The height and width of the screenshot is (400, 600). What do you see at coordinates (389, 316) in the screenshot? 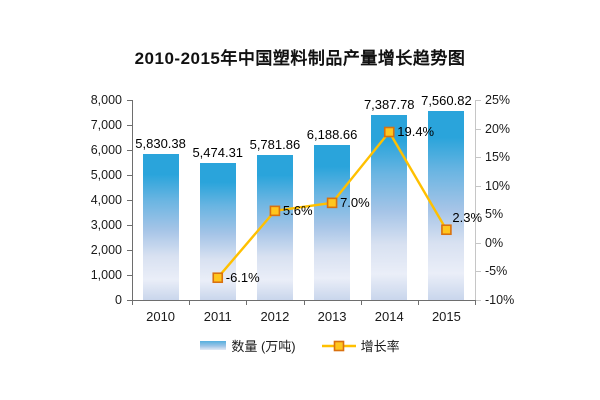
I see `x-axis-category-label: 2014` at bounding box center [389, 316].